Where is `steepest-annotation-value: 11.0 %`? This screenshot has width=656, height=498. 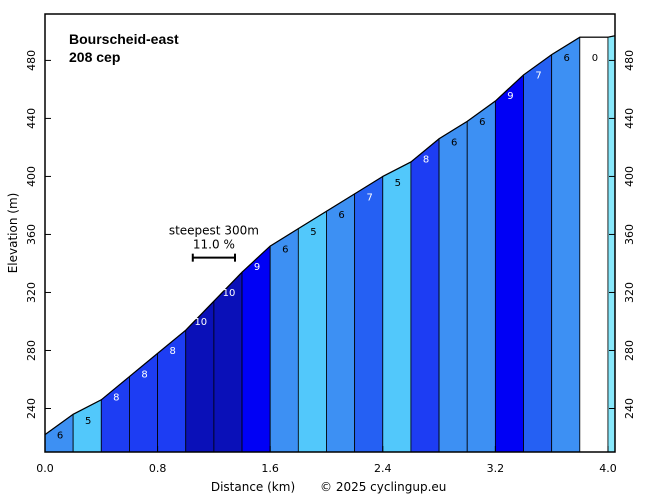
steepest-annotation-value: 11.0 % is located at coordinates (214, 245).